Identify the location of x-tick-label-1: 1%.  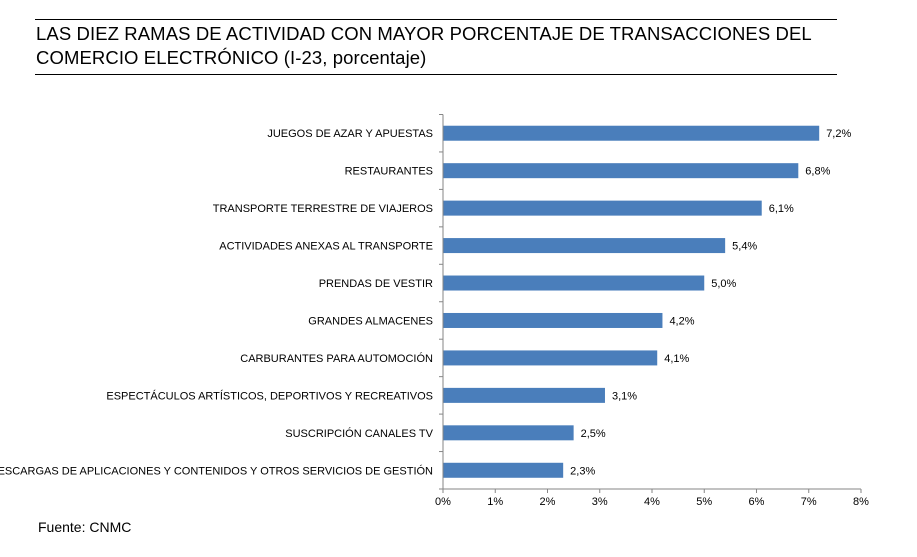
(495, 502).